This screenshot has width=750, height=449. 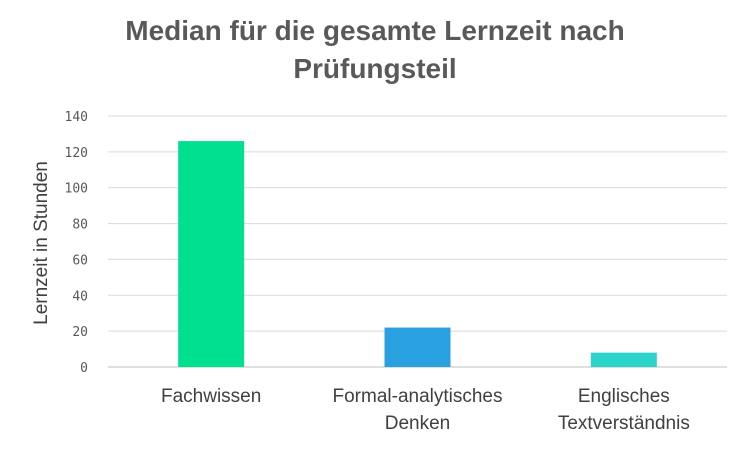 I want to click on x-category-label-line: Denken, so click(x=418, y=423).